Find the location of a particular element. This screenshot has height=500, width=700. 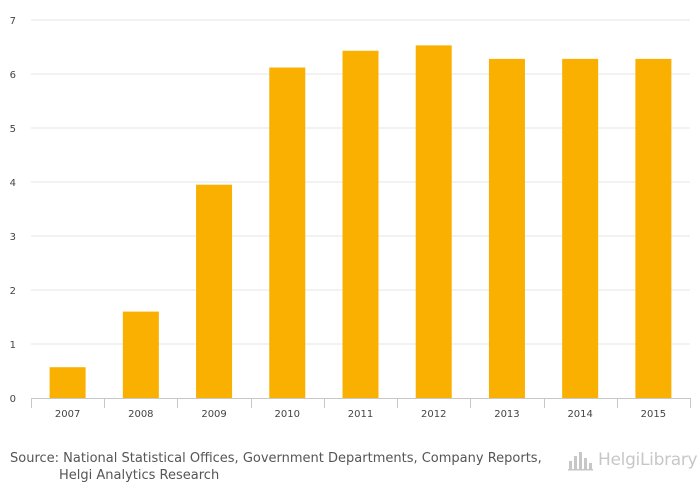

bar-2009 is located at coordinates (214, 291).